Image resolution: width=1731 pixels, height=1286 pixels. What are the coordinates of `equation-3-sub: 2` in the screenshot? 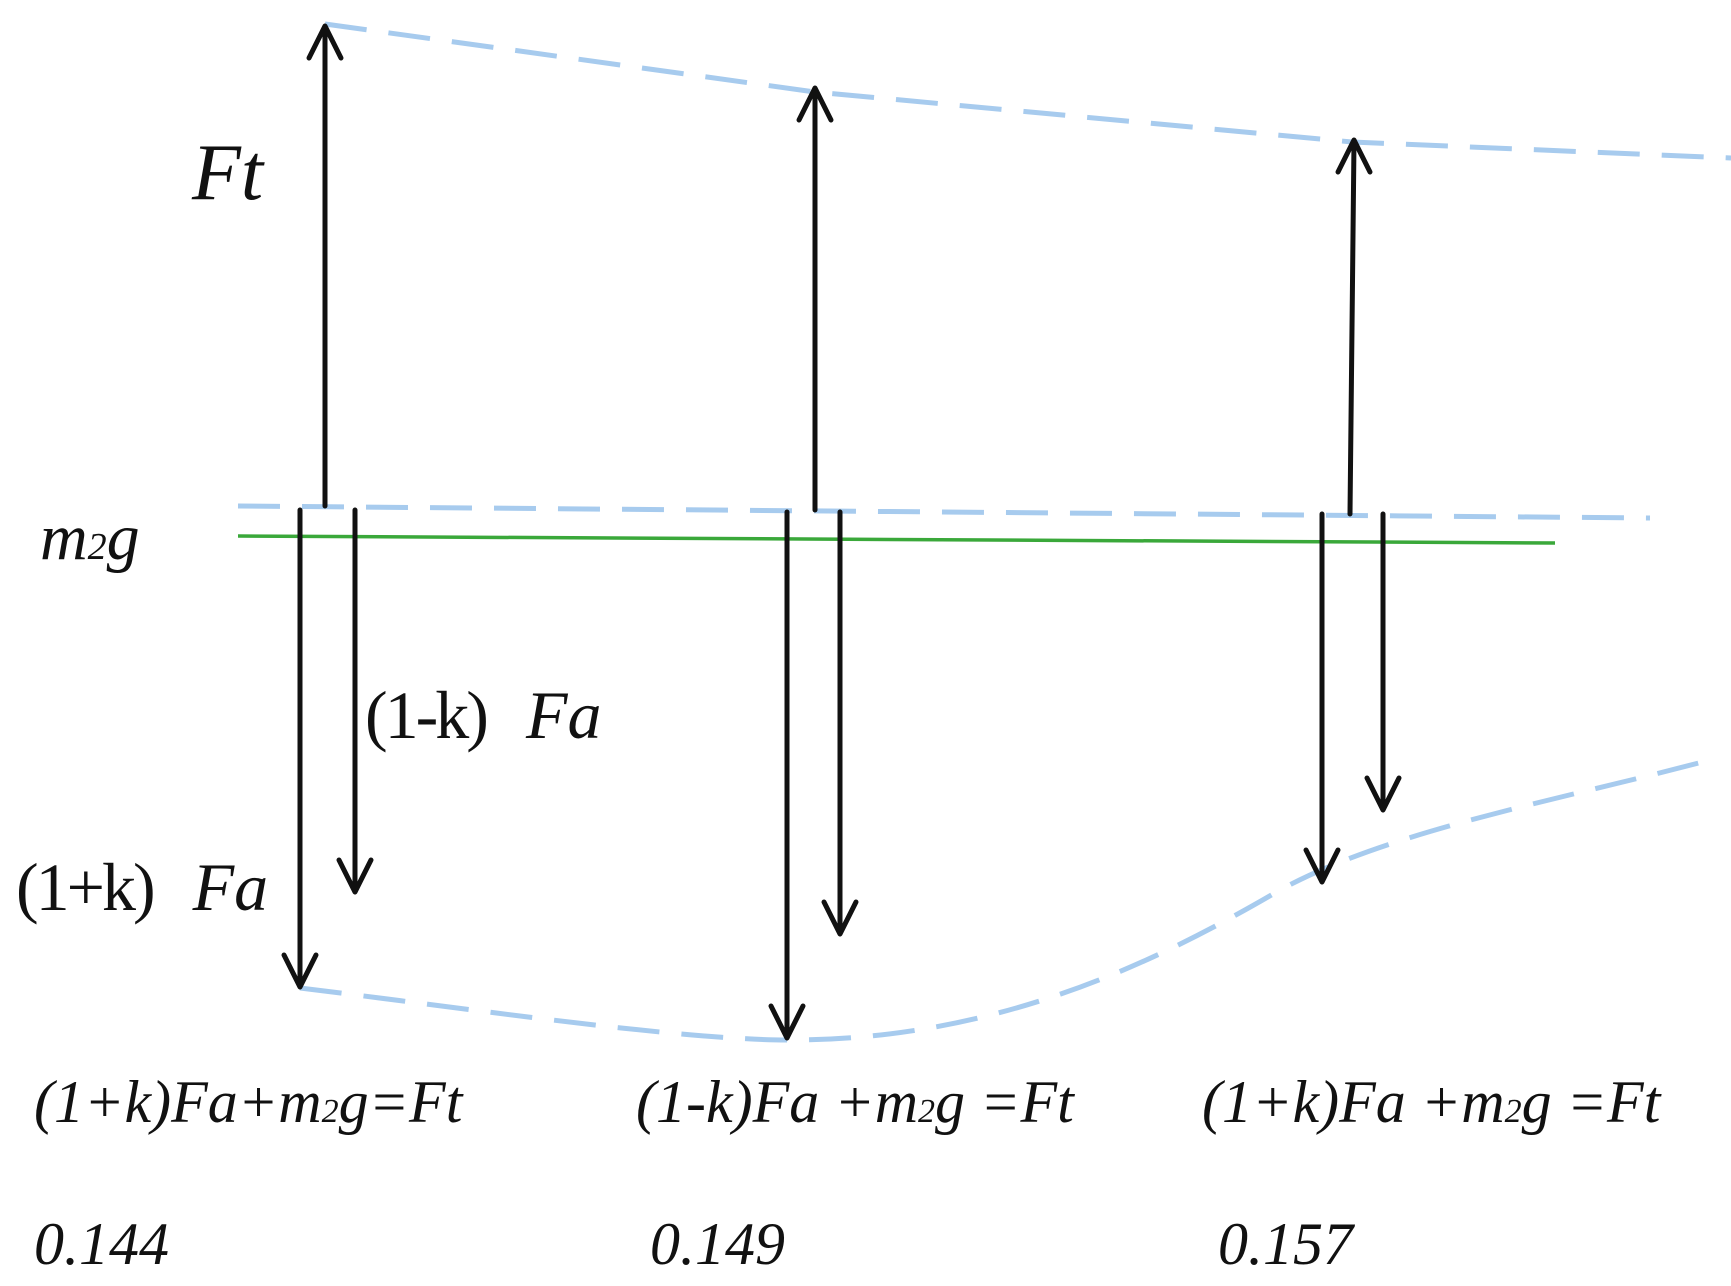 It's located at (1513, 1111).